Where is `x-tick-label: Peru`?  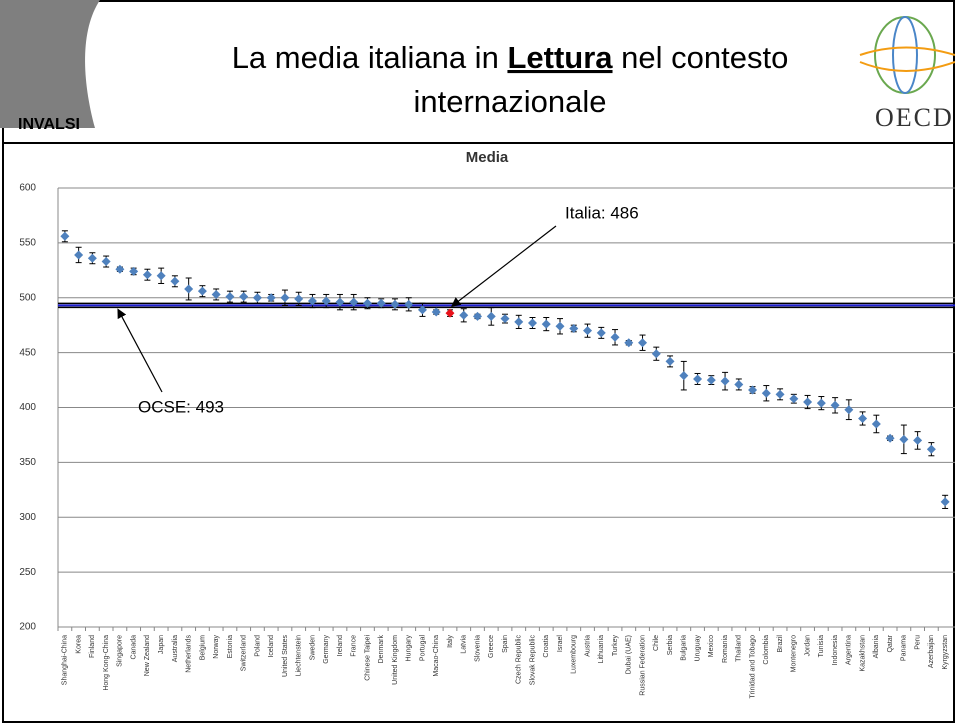
x-tick-label: Peru is located at coordinates (917, 642).